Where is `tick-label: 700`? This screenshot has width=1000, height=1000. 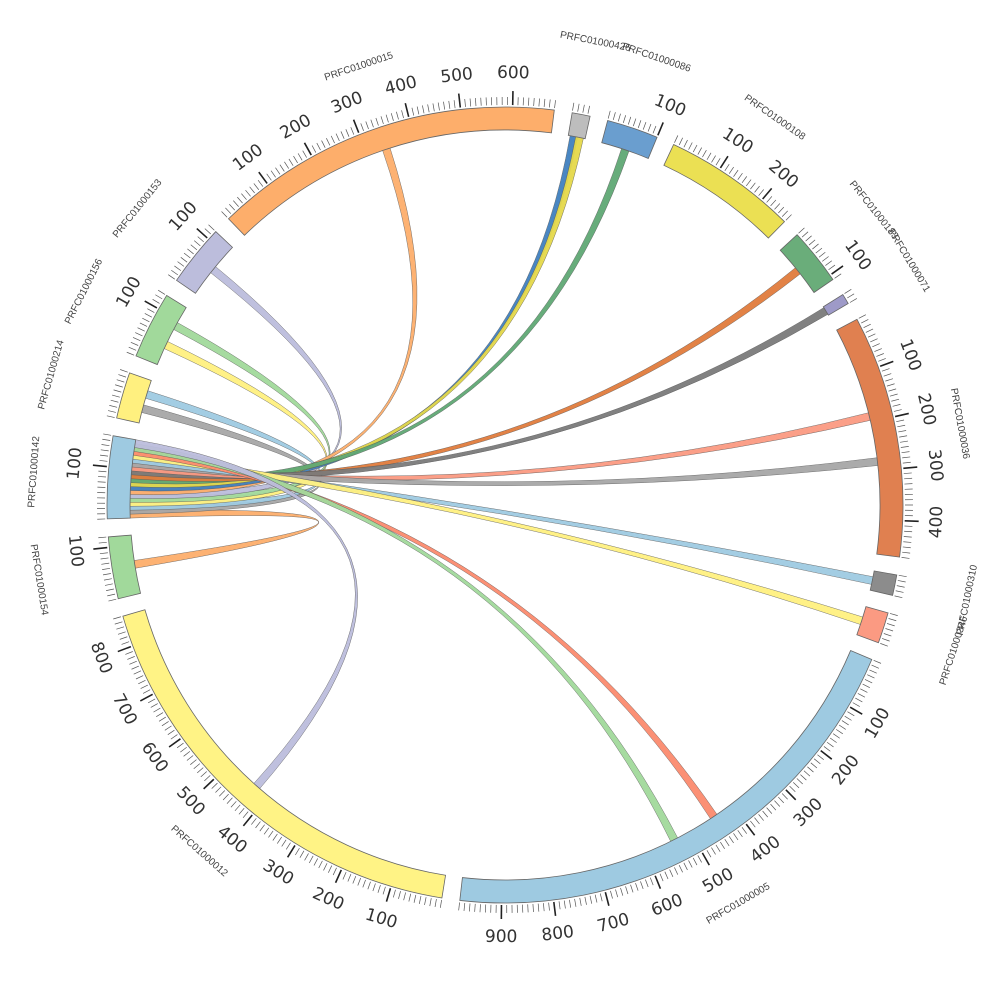
tick-label: 700 is located at coordinates (613, 923).